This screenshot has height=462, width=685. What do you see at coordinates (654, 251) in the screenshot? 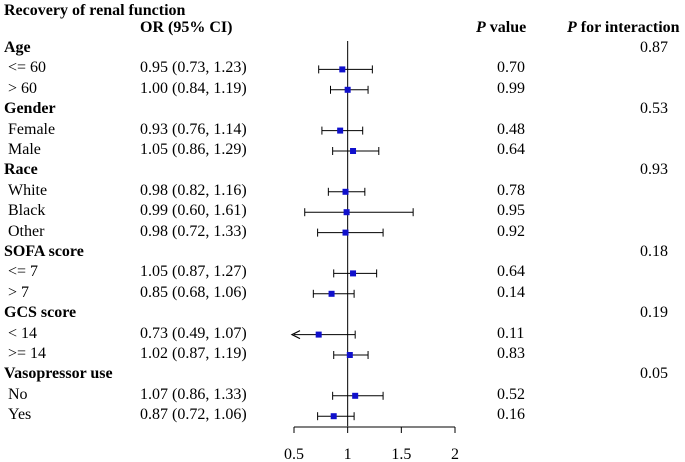
I see `p-interaction-value: 0.18` at bounding box center [654, 251].